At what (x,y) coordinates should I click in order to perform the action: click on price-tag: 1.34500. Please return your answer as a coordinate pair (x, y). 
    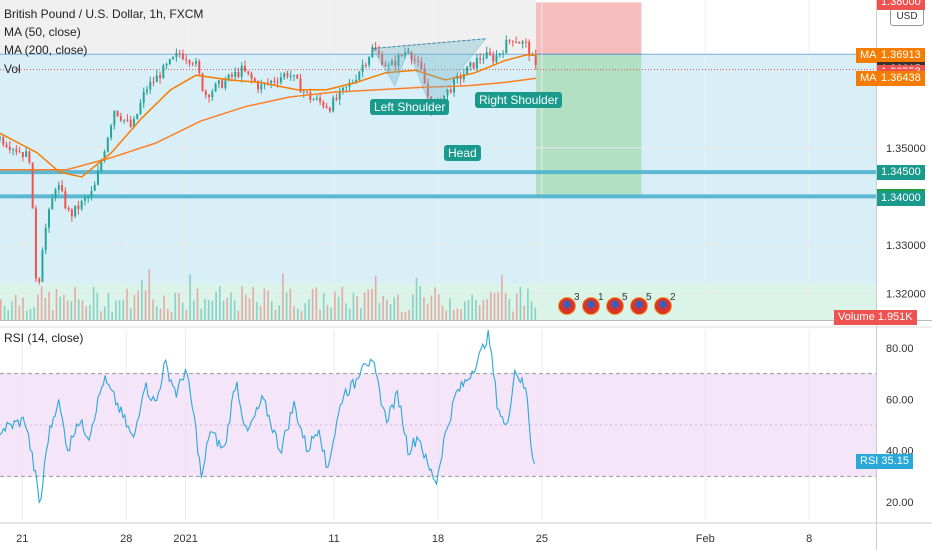
    Looking at the image, I should click on (901, 172).